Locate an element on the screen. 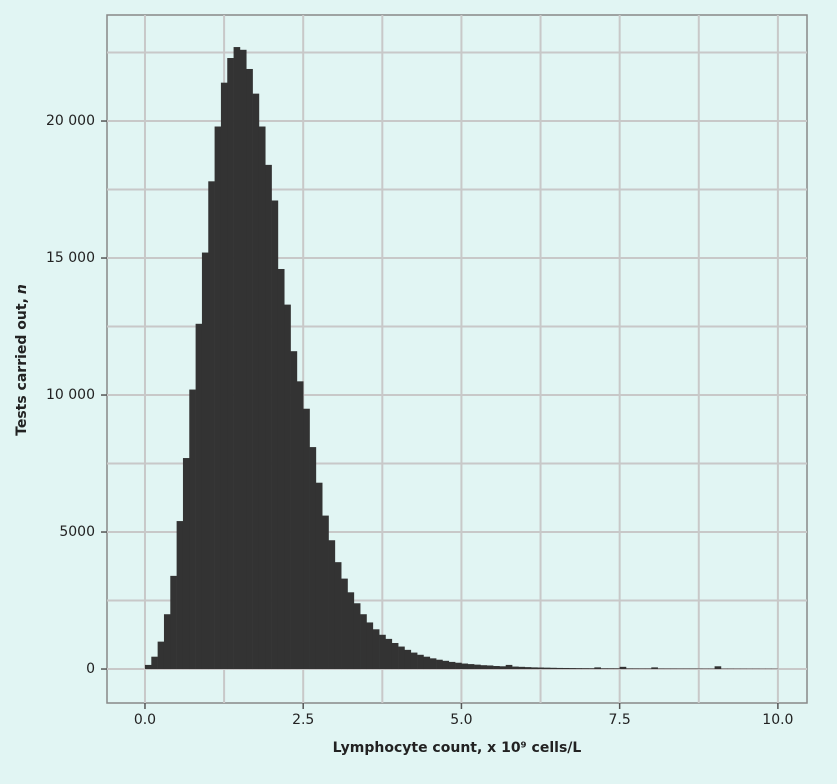 The width and height of the screenshot is (837, 784). y-tick-label: 5000 is located at coordinates (77, 532).